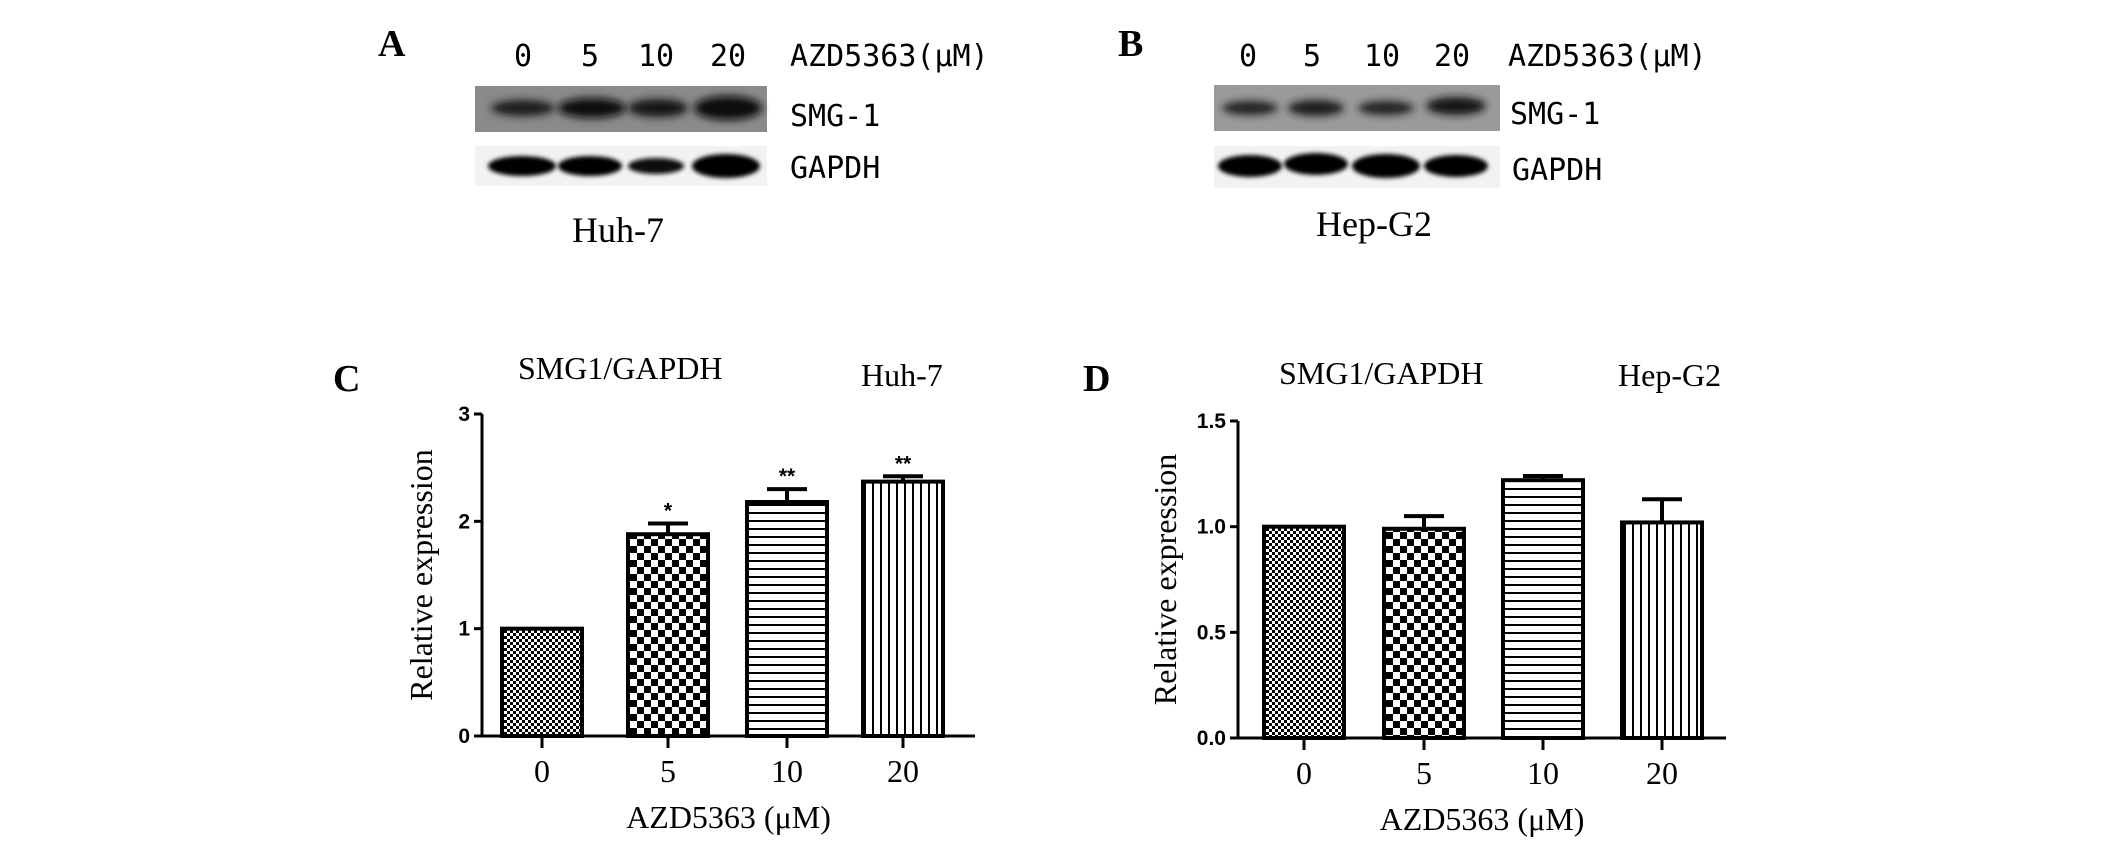 The width and height of the screenshot is (2126, 851). Describe the element at coordinates (1374, 224) in the screenshot. I see `cell-line-label: Hep-G2` at that location.